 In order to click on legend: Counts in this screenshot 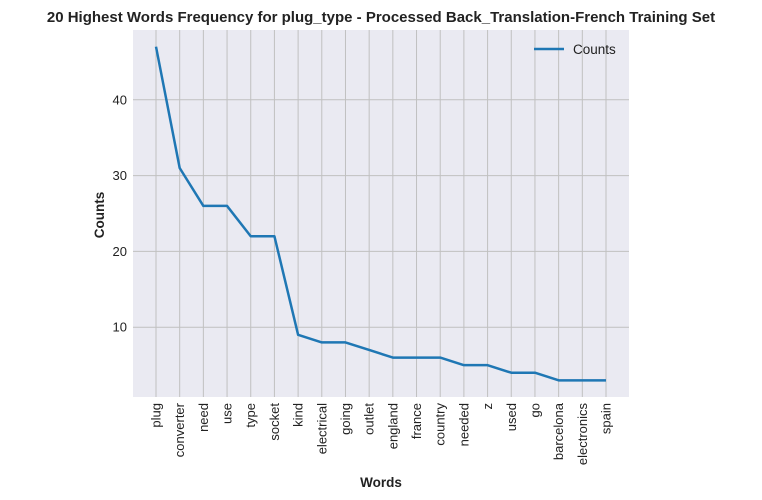, I will do `click(575, 49)`.